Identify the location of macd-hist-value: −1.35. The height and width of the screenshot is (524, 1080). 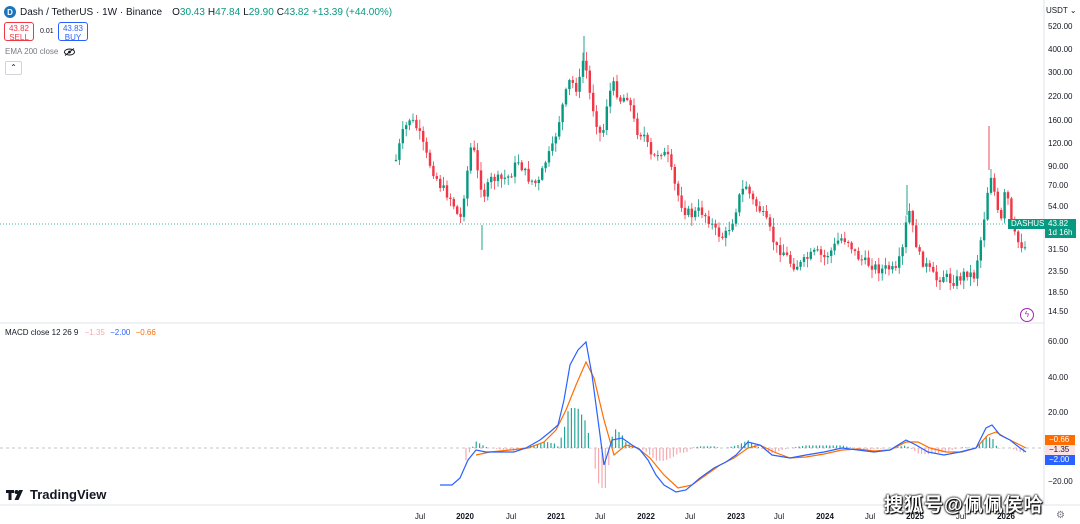
(94, 332).